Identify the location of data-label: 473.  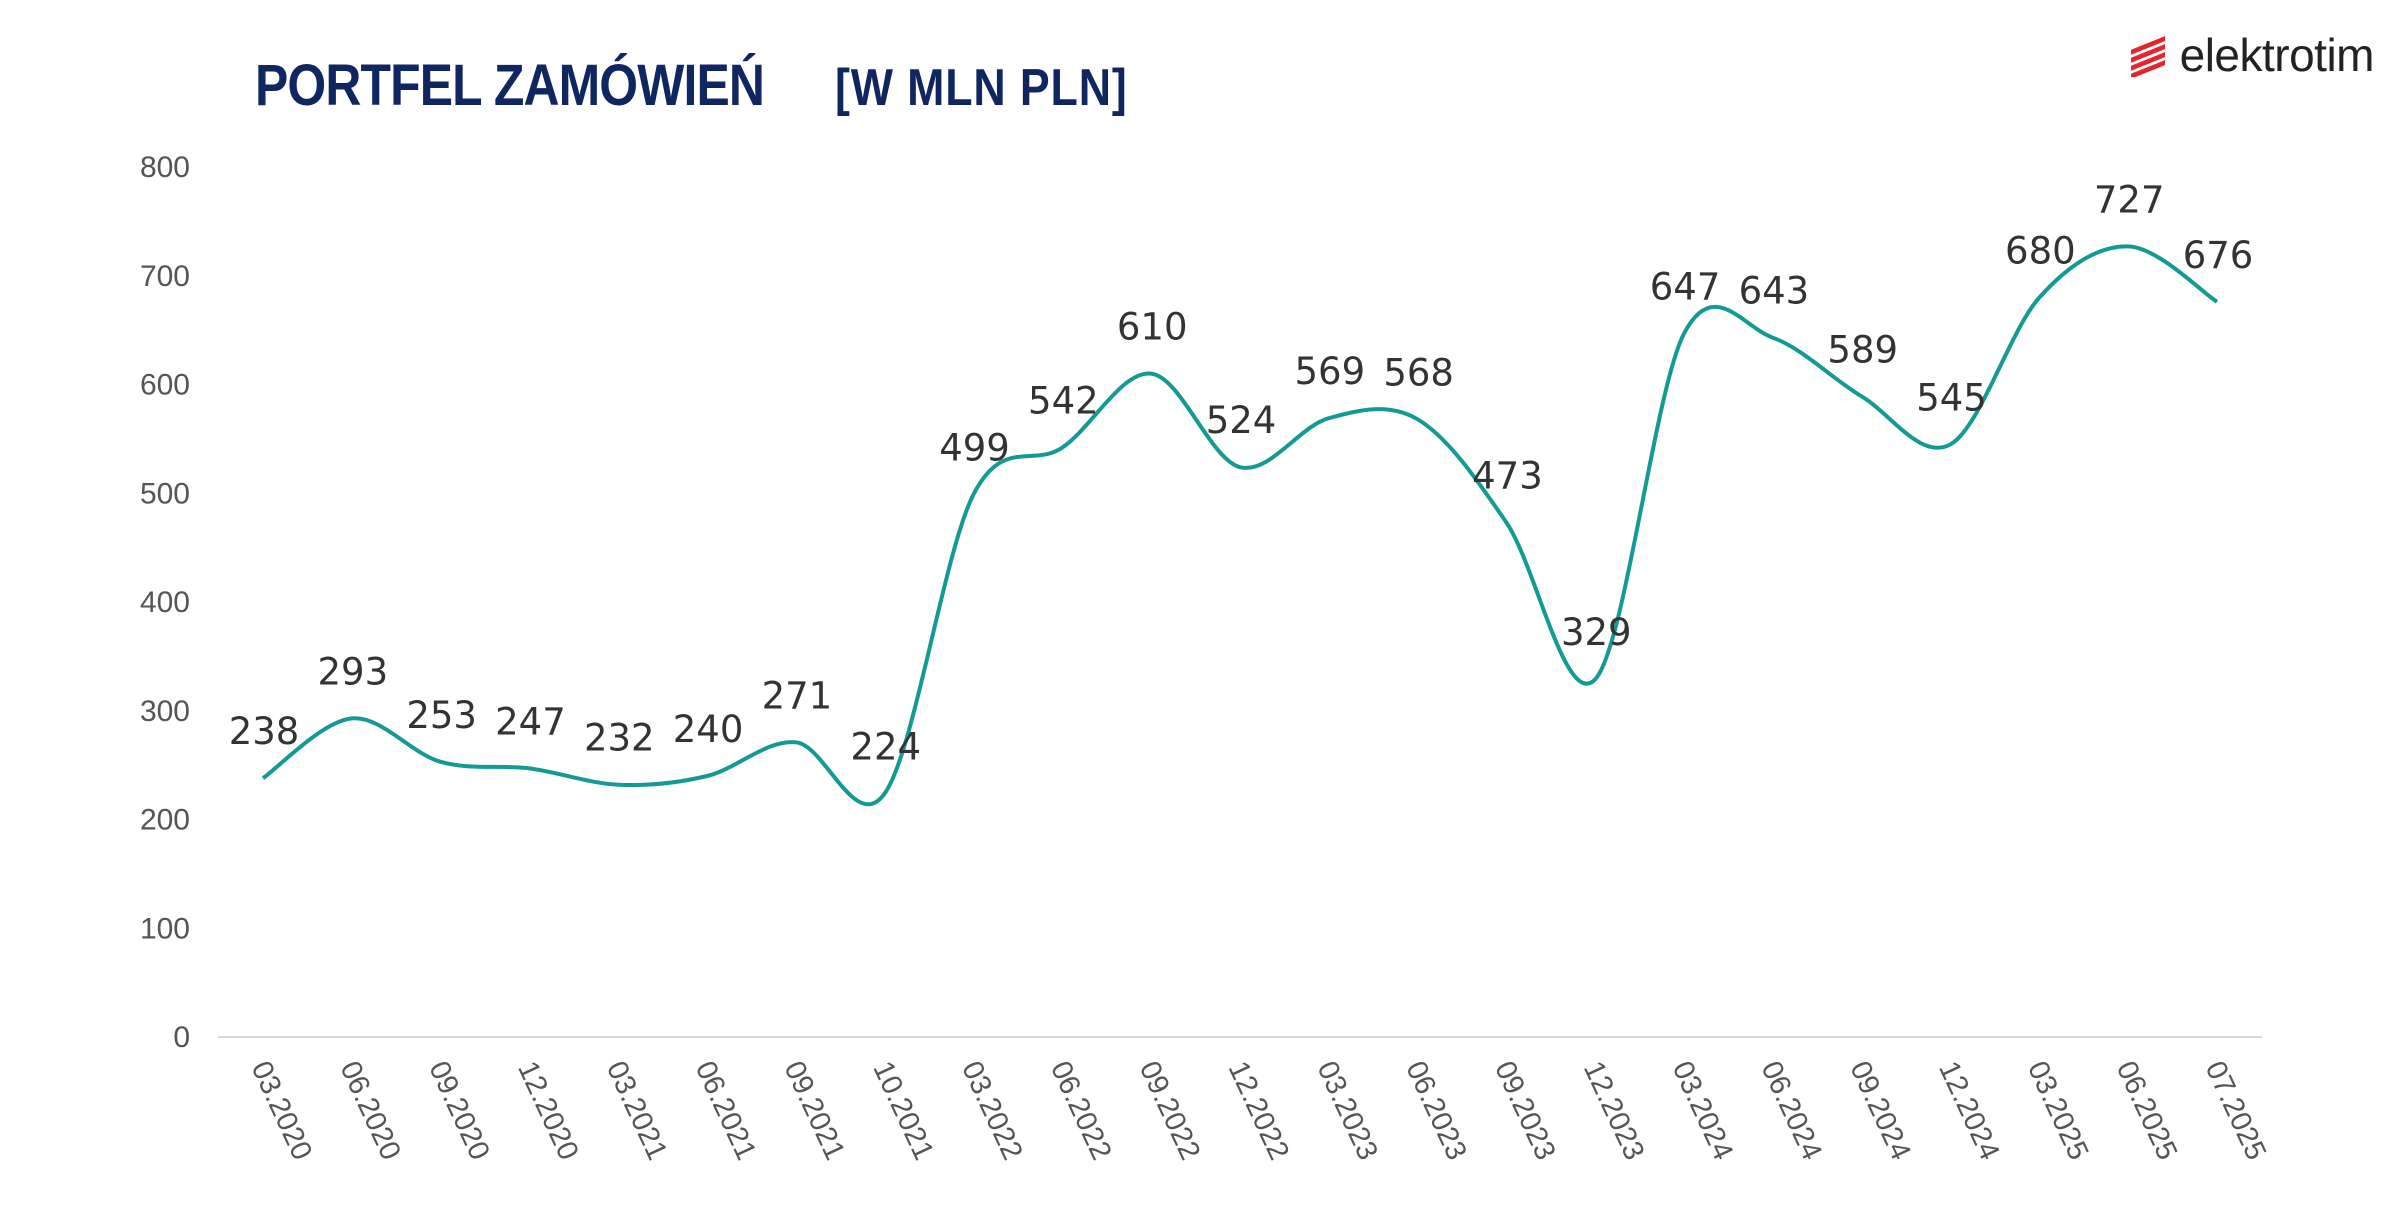
(1507, 476).